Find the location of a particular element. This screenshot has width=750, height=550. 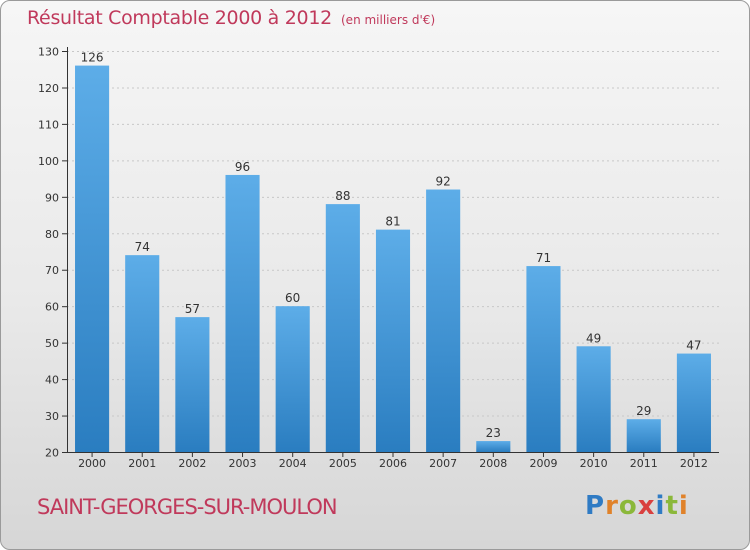

data-label-2006: 81 is located at coordinates (392, 222).